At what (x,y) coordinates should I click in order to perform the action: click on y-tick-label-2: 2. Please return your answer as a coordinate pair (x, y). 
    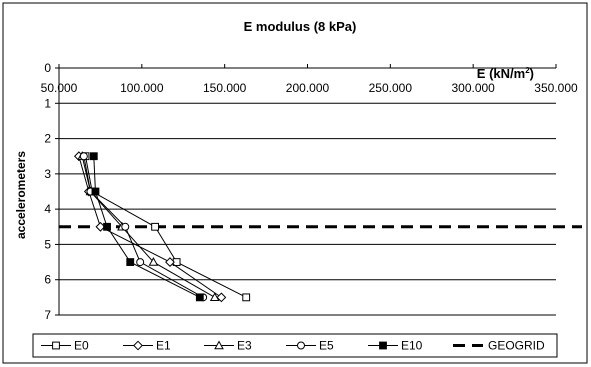
    Looking at the image, I should click on (47, 139).